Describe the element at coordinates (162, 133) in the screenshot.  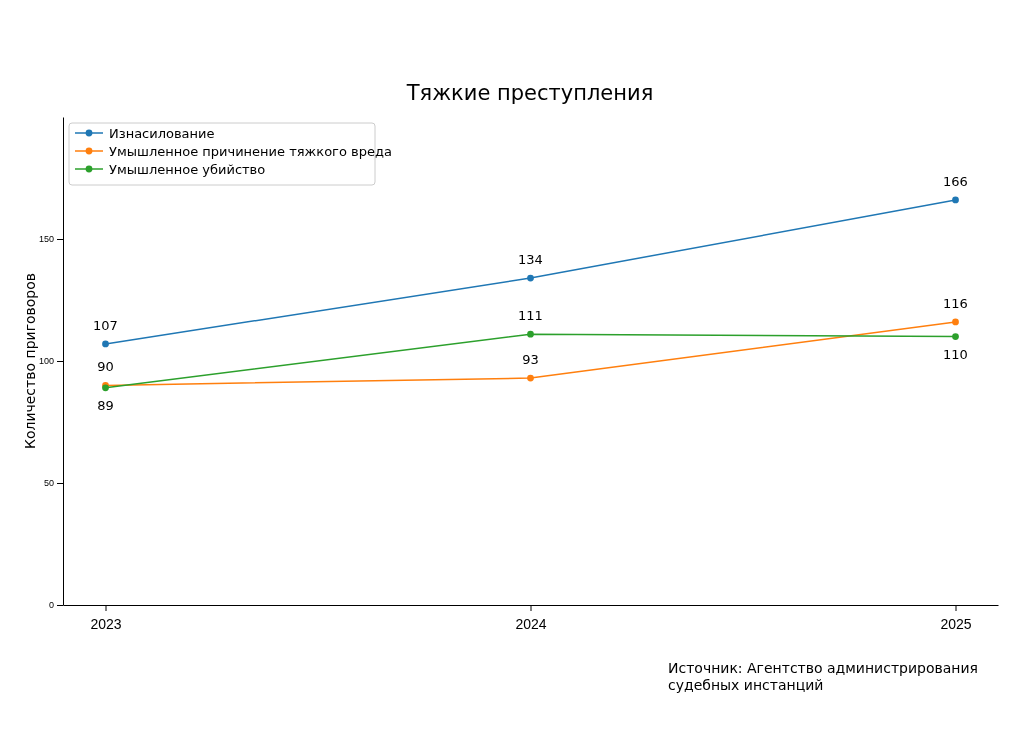
I see `legend-label: Изнасилование` at that location.